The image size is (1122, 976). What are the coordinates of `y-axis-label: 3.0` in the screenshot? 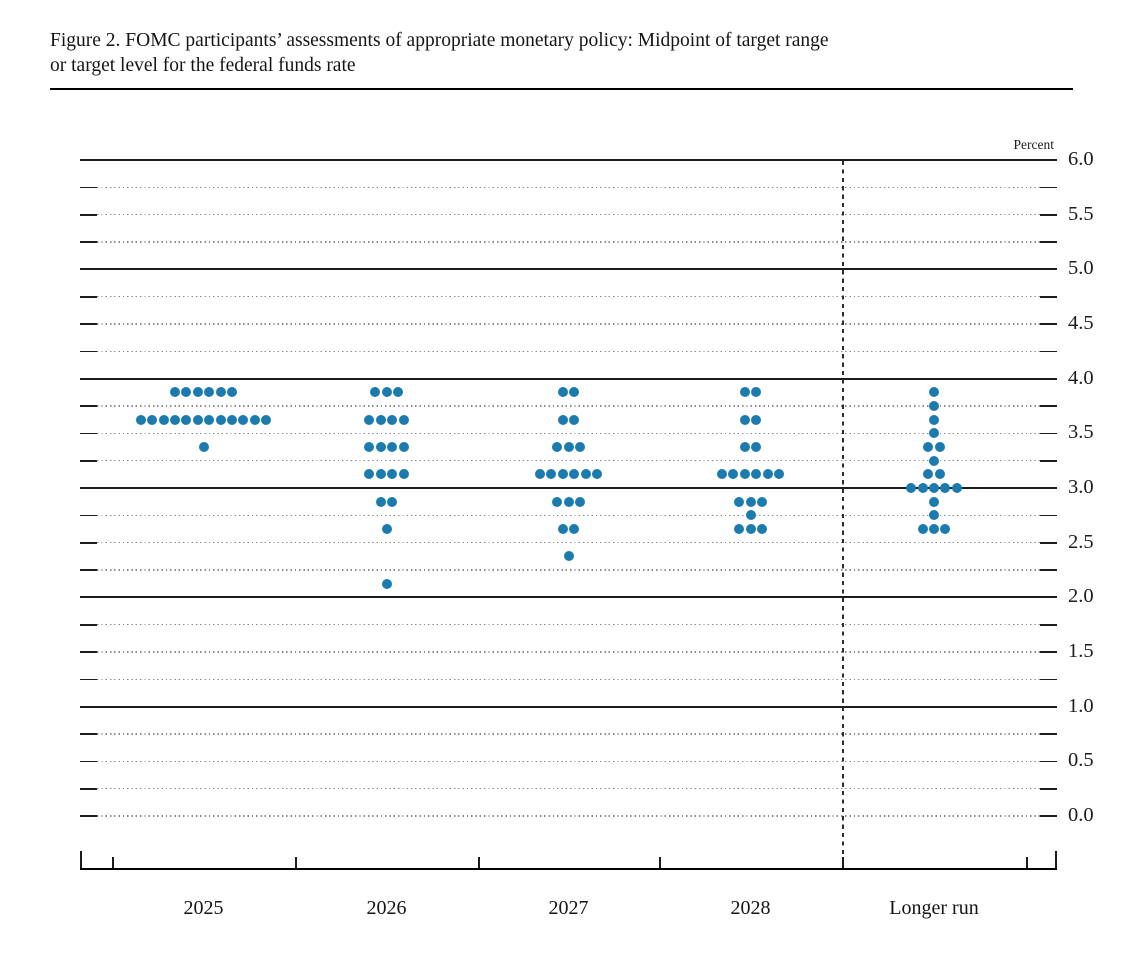 It's located at (1081, 487).